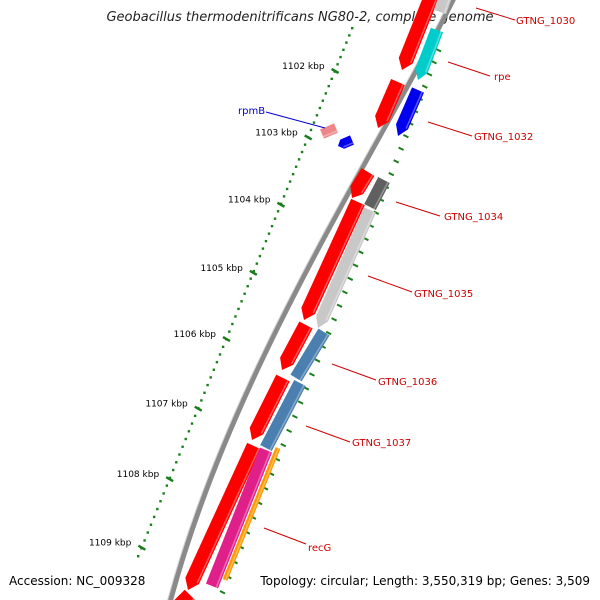 The image size is (600, 600). Describe the element at coordinates (502, 77) in the screenshot. I see `gene-label-rpe: rpe` at that location.